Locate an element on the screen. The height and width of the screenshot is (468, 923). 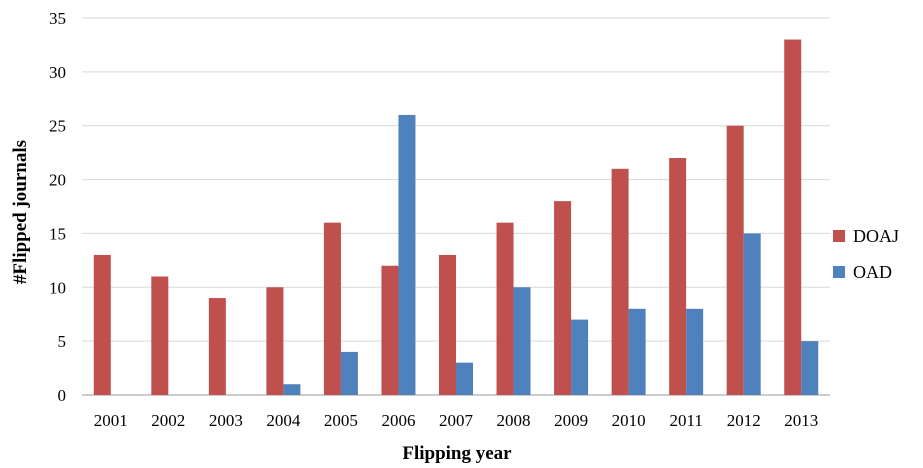
legend-swatch-oad is located at coordinates (839, 272).